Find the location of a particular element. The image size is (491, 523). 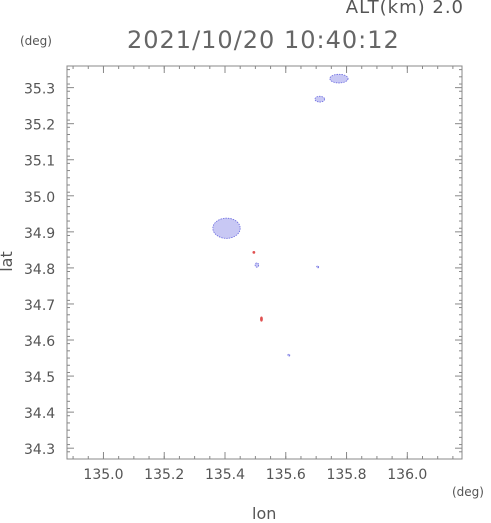

y-tick-label: 34.4 is located at coordinates (39, 414).